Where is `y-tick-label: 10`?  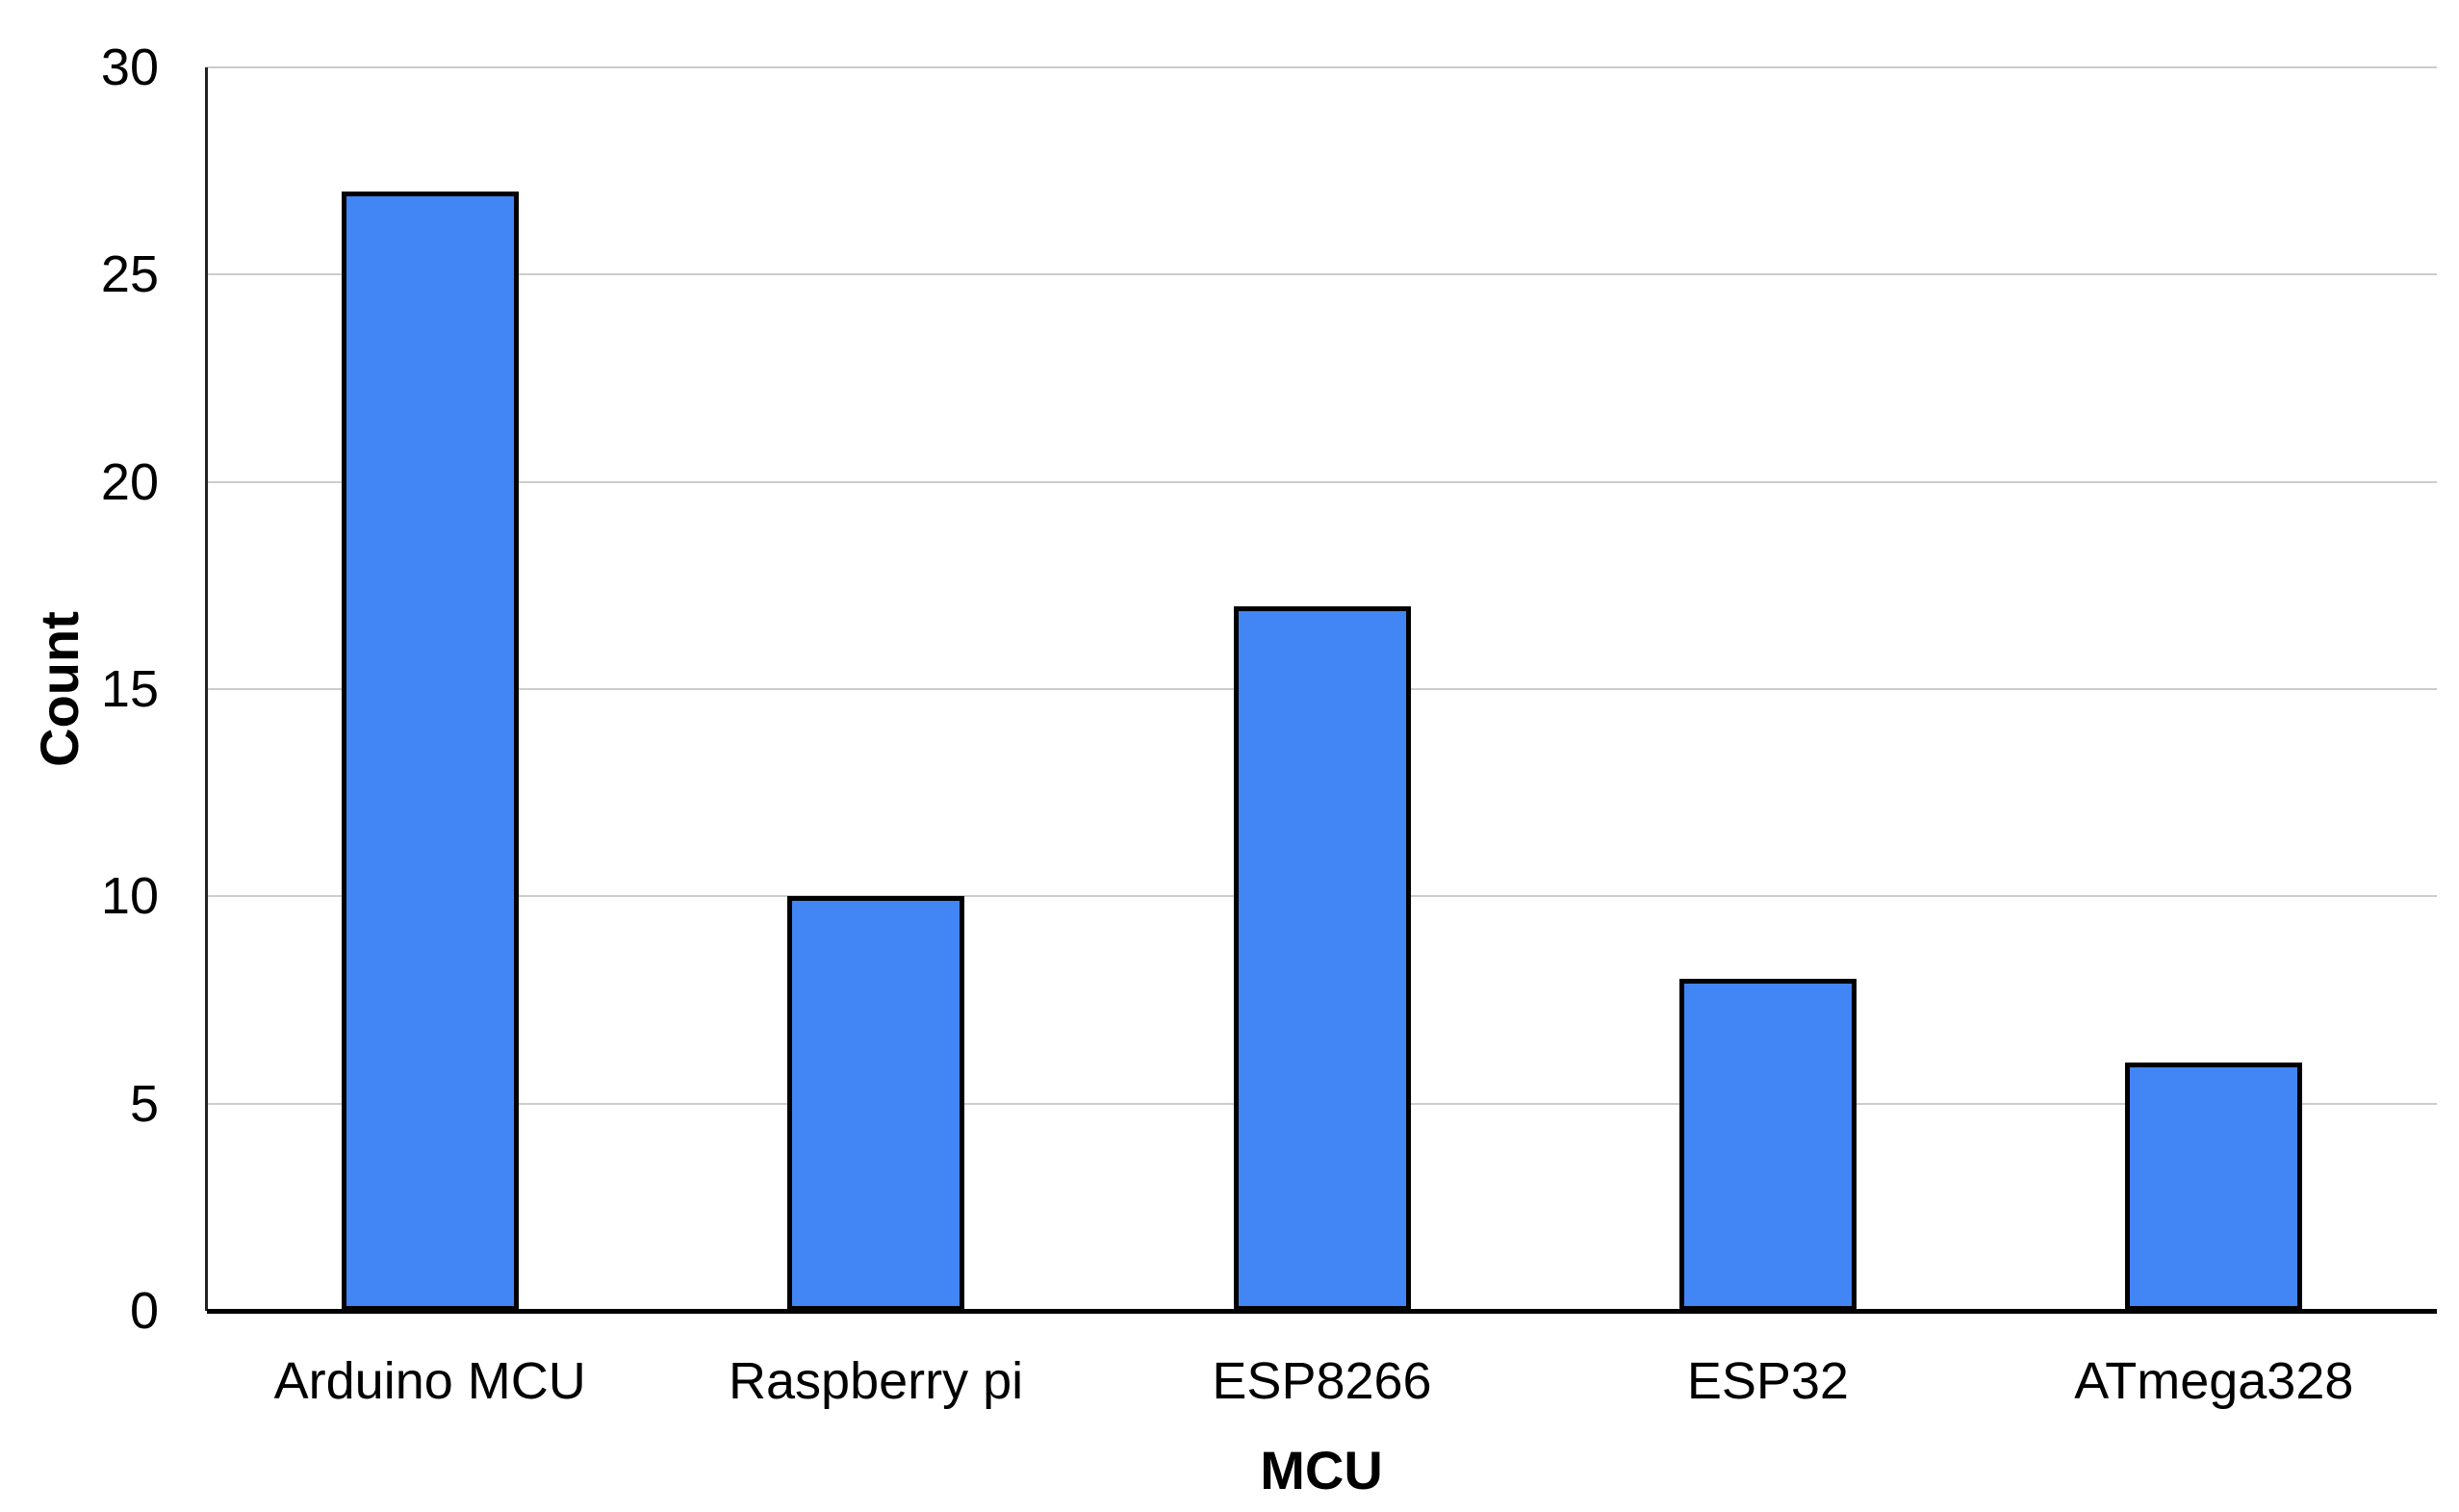
y-tick-label: 10 is located at coordinates (129, 896).